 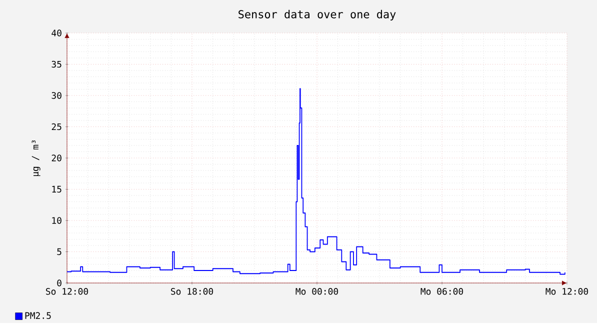 What do you see at coordinates (59, 282) in the screenshot?
I see `y-tick-label: 0` at bounding box center [59, 282].